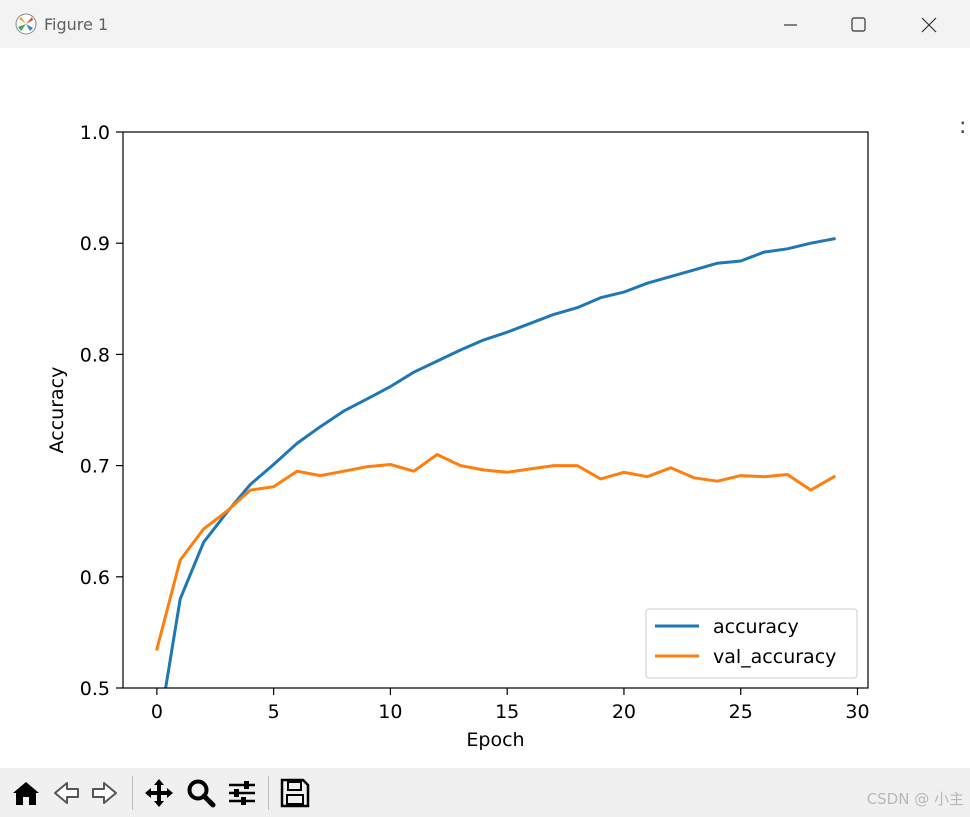 The image size is (970, 817). I want to click on pan-button, so click(159, 793).